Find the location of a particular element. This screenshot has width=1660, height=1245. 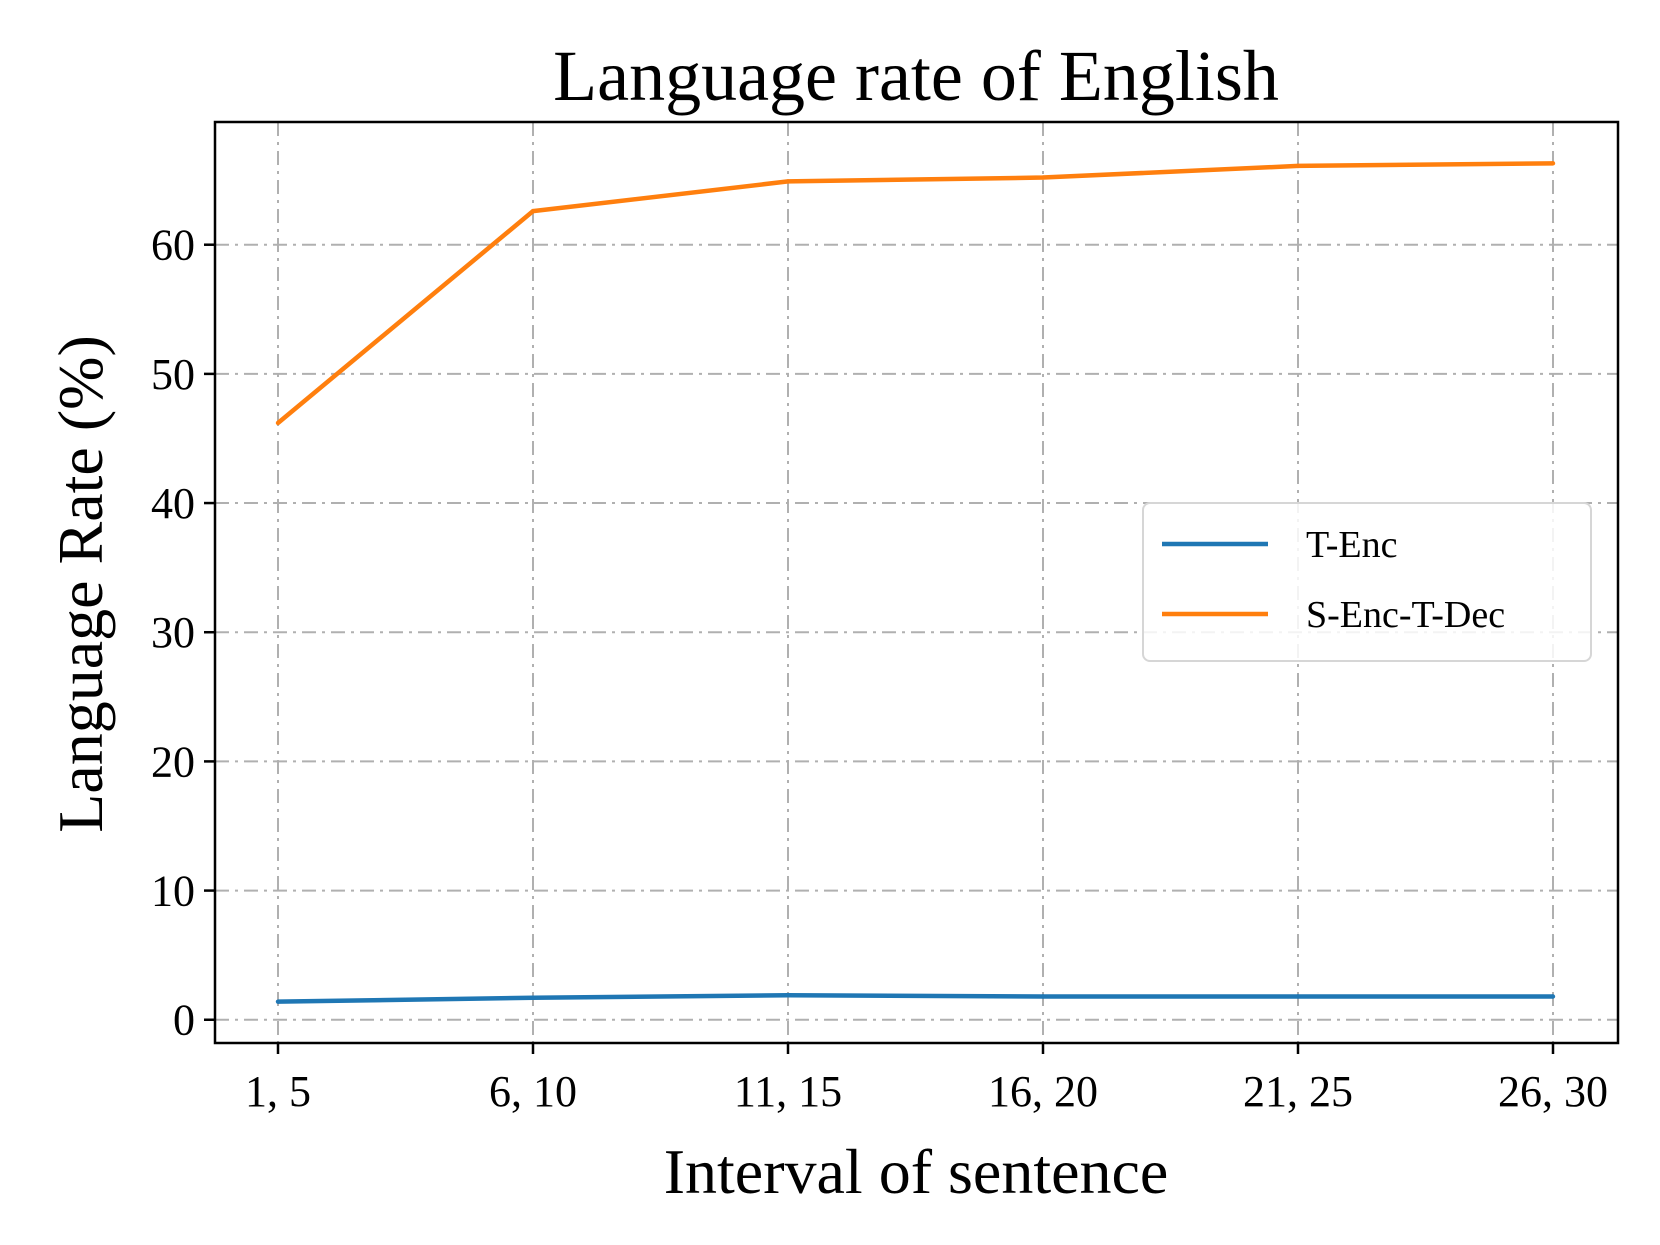

y-tick-label: 20 is located at coordinates (173, 761).